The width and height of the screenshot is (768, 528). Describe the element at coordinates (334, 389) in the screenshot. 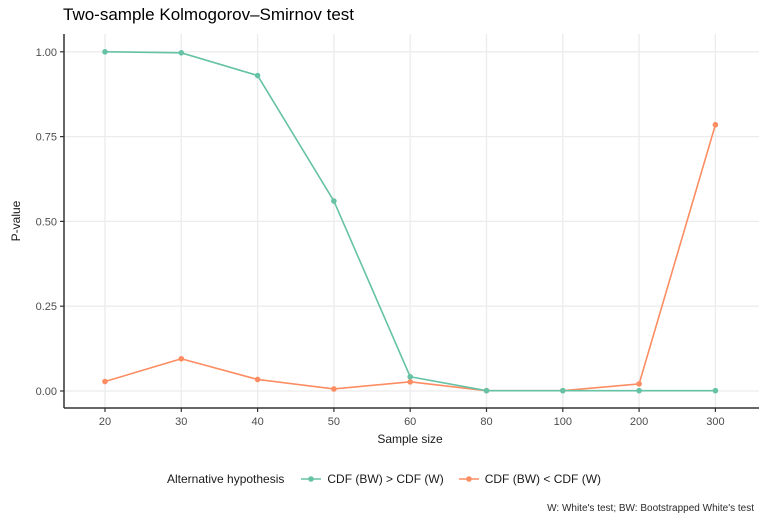

I see `data-point-less-x50` at that location.